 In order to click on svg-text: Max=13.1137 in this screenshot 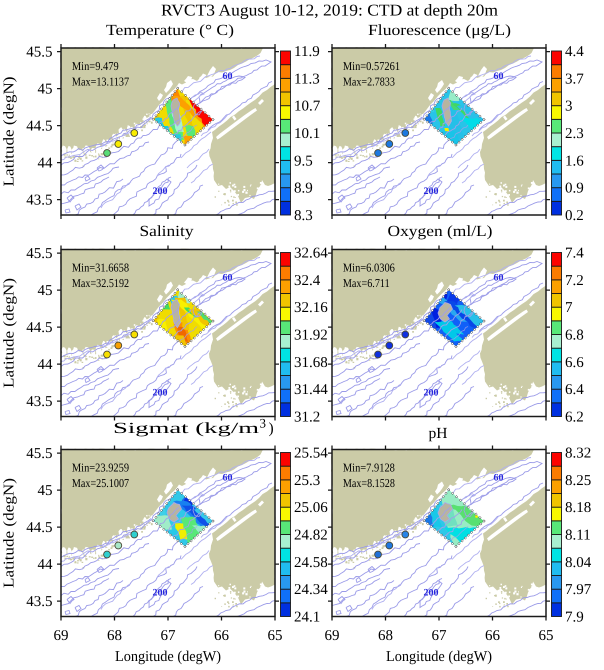, I will do `click(100, 81)`.